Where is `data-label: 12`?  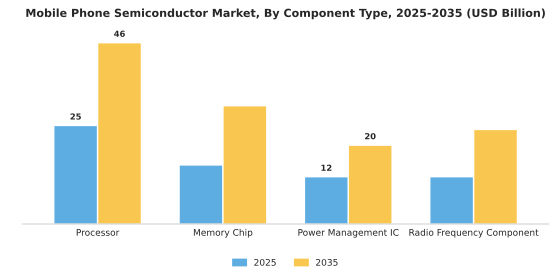 data-label: 12 is located at coordinates (326, 167).